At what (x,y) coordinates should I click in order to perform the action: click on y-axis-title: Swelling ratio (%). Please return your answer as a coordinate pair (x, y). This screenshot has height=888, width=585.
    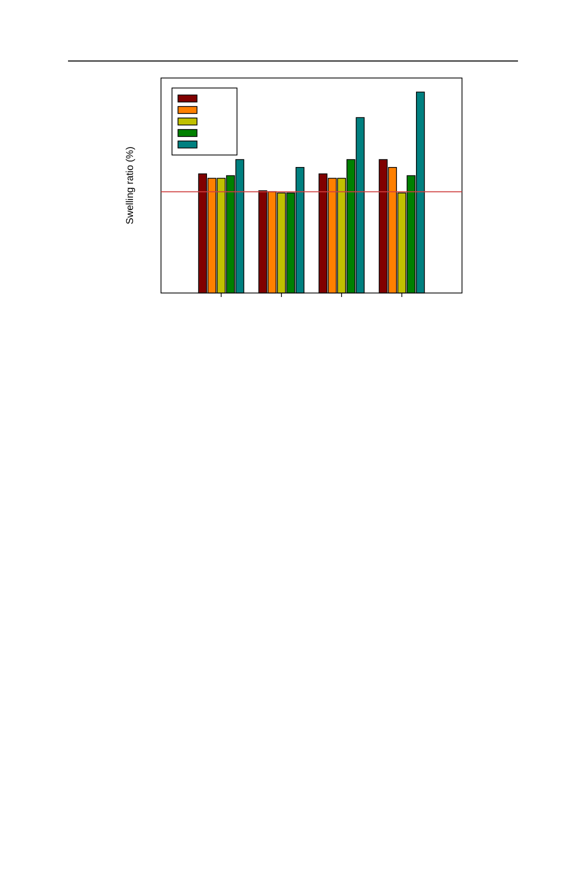
    Looking at the image, I should click on (130, 185).